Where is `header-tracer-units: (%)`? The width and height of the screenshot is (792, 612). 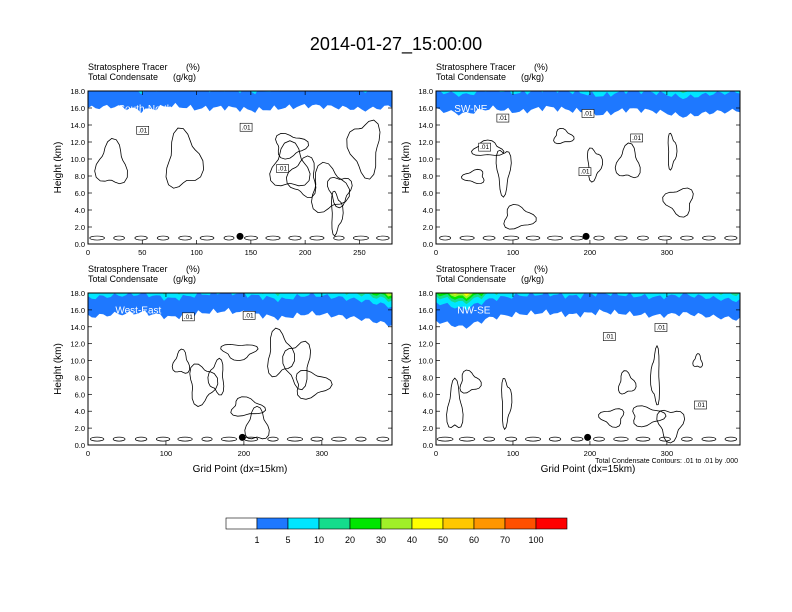
header-tracer-units: (%) is located at coordinates (541, 67).